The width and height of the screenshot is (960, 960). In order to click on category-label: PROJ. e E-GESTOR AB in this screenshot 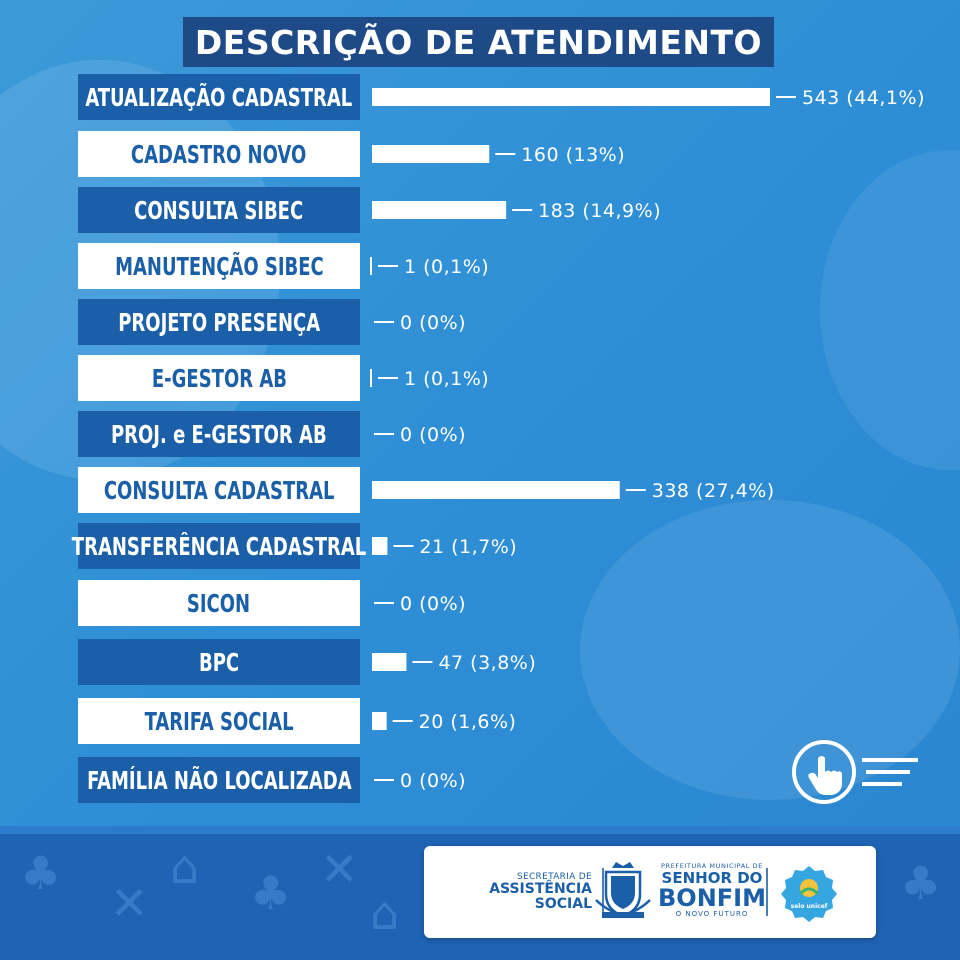, I will do `click(219, 434)`.